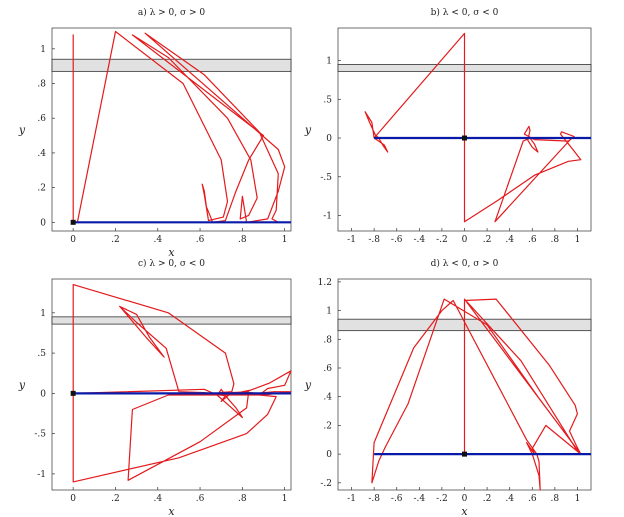 The image size is (624, 517). What do you see at coordinates (171, 263) in the screenshot?
I see `panel-title: c) λ > 0, σ < 0` at bounding box center [171, 263].